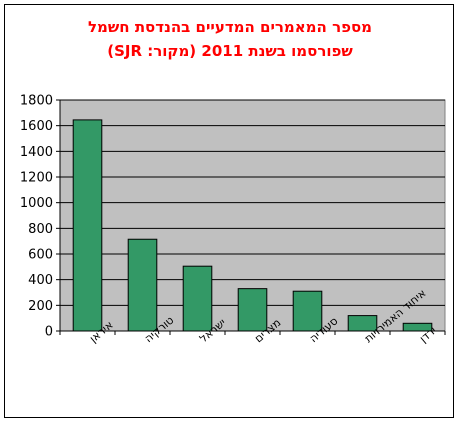 The height and width of the screenshot is (424, 460). What do you see at coordinates (230, 27) in the screenshot?
I see `chart-title-line-1: מספר המאמרים המדעיים בהנדסת חשמל` at bounding box center [230, 27].